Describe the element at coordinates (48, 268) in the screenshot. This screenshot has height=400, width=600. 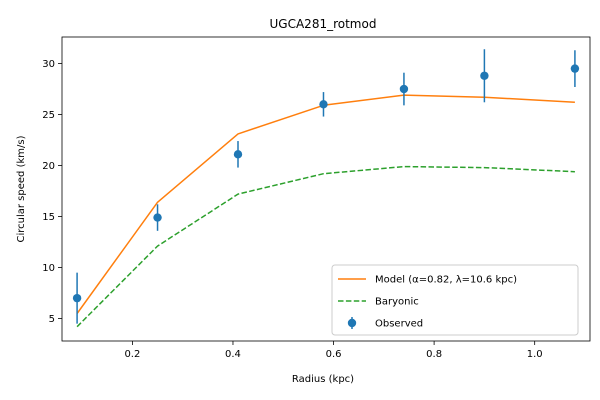
I see `y-tick-label: 10` at that location.